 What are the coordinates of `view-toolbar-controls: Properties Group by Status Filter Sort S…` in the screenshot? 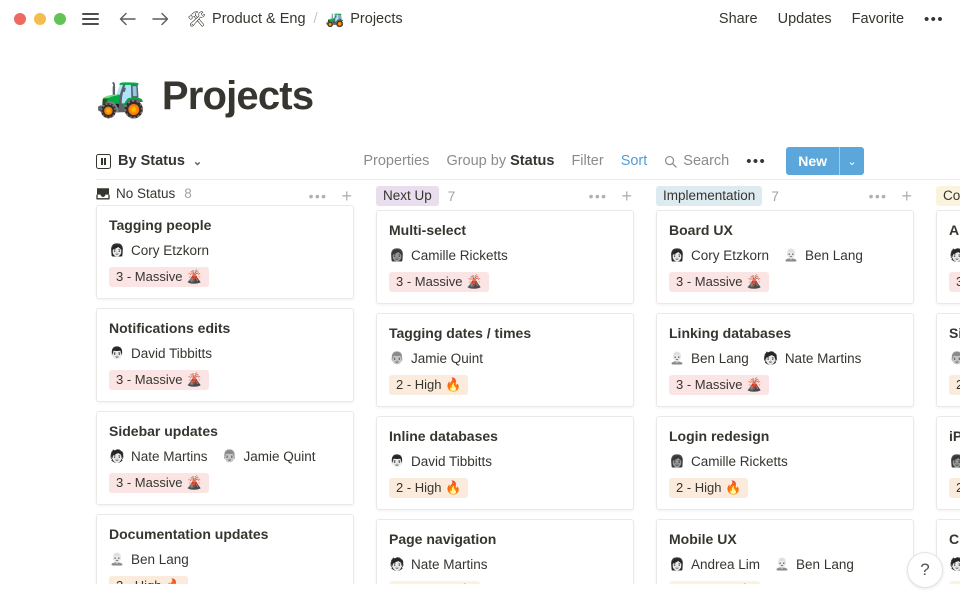 It's located at (613, 161).